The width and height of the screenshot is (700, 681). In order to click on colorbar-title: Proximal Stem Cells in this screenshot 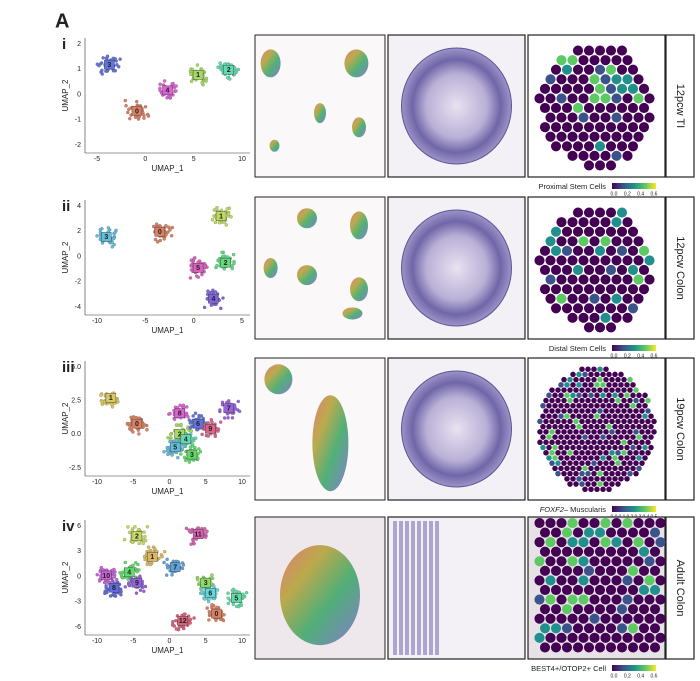, I will do `click(572, 186)`.